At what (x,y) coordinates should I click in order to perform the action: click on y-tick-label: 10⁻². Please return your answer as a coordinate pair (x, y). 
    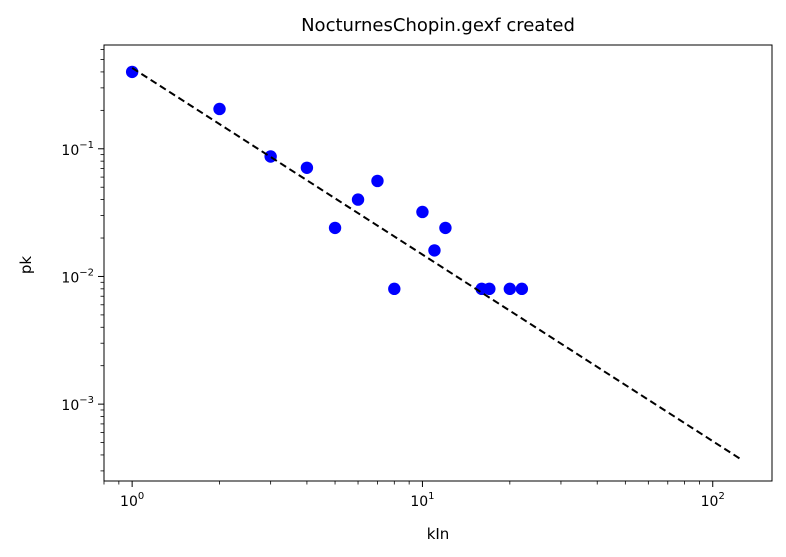
    Looking at the image, I should click on (77, 276).